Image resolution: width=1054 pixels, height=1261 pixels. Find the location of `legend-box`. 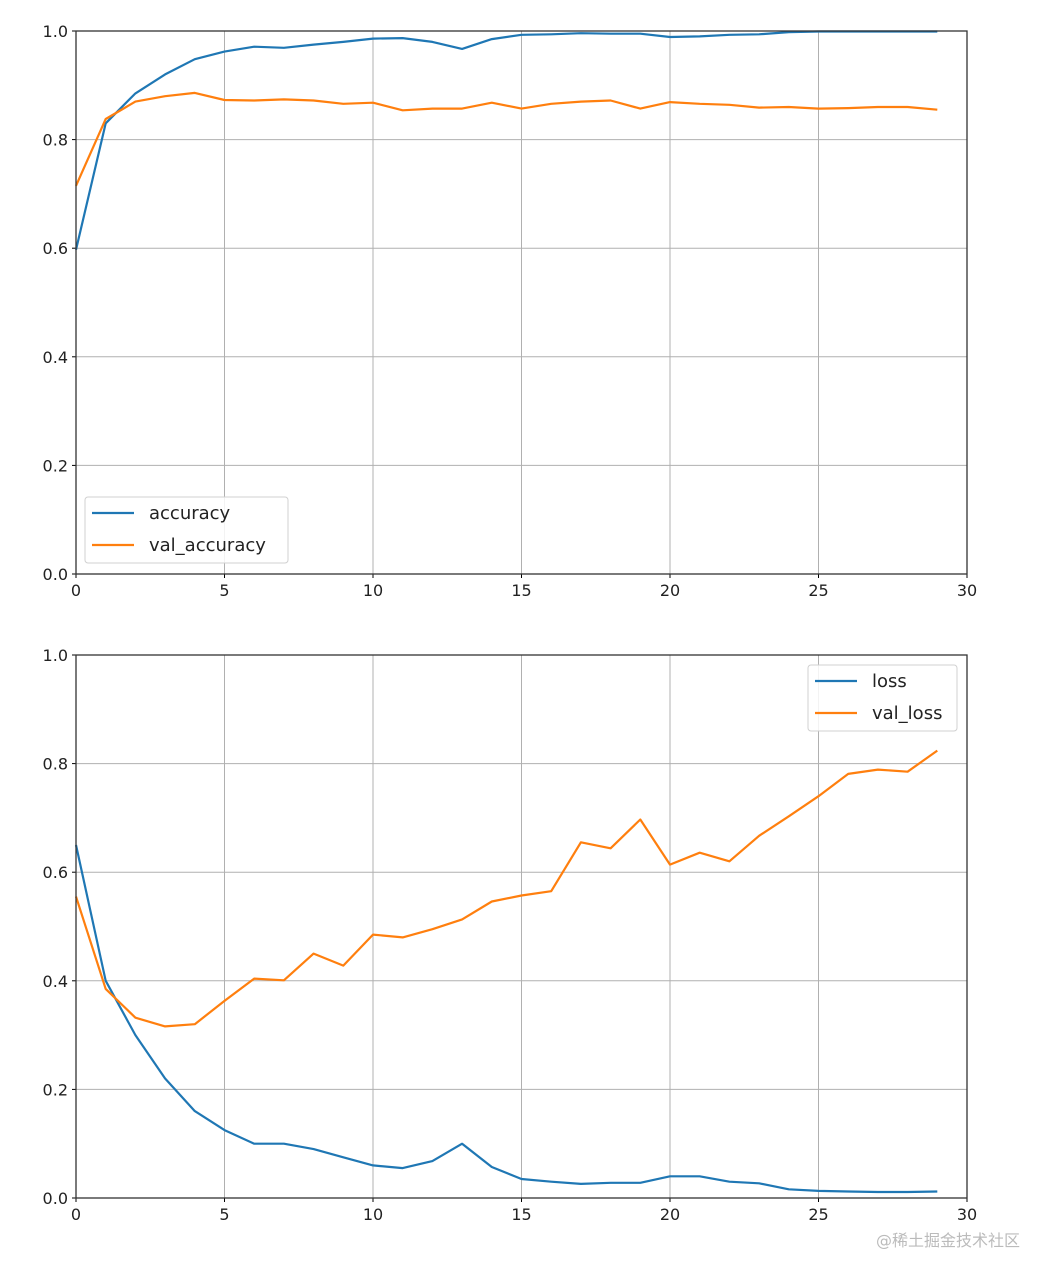

legend-box is located at coordinates (186, 530).